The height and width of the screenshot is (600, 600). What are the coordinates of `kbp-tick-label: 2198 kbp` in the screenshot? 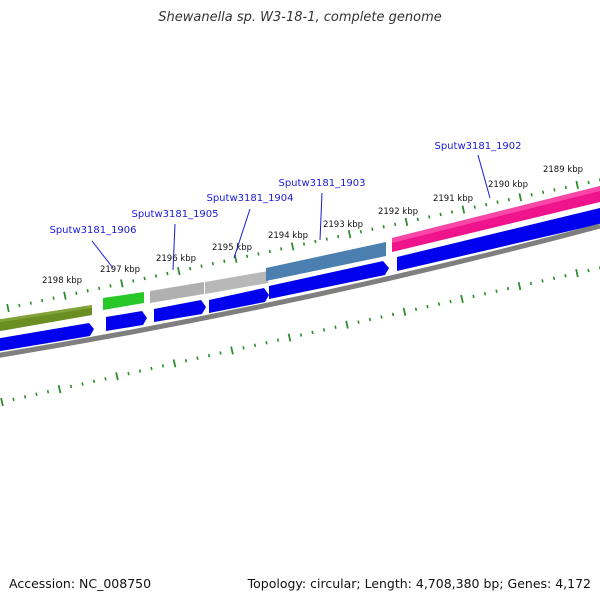 It's located at (62, 281).